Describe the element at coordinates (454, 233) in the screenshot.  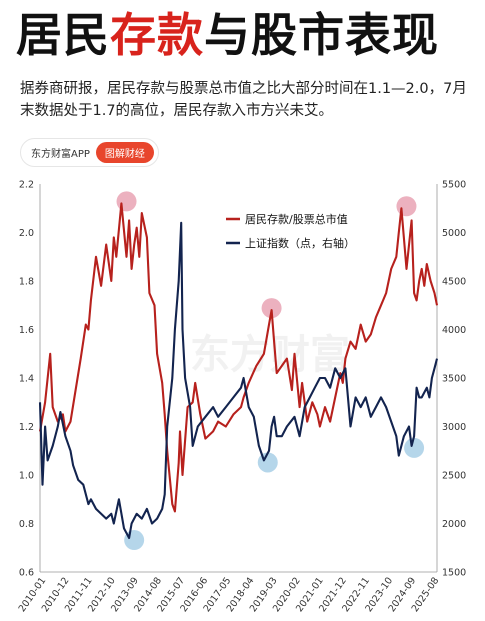
I see `right-tick-label: 5000` at that location.